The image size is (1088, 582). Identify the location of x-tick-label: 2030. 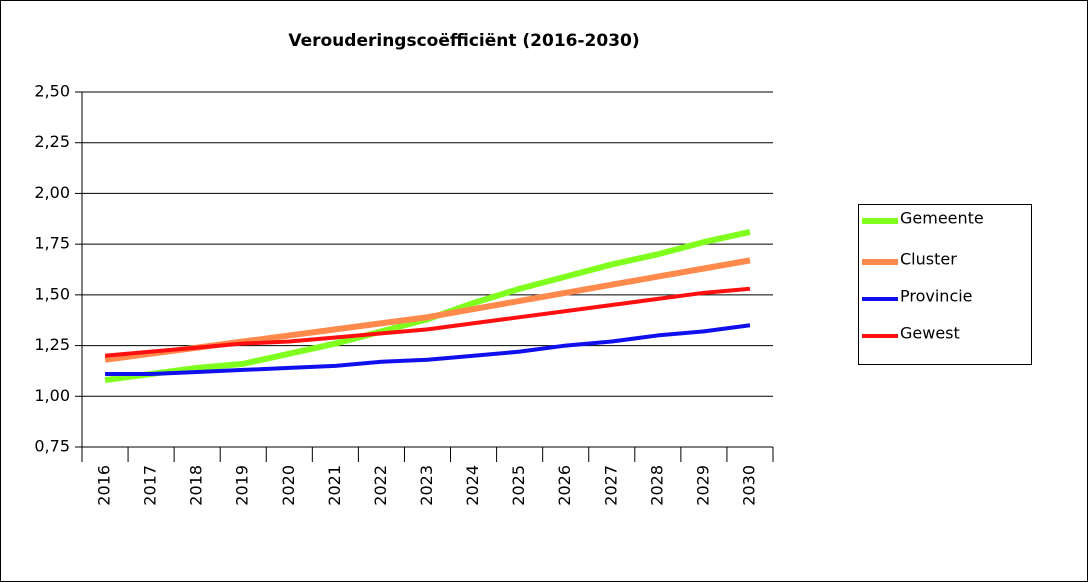
(748, 485).